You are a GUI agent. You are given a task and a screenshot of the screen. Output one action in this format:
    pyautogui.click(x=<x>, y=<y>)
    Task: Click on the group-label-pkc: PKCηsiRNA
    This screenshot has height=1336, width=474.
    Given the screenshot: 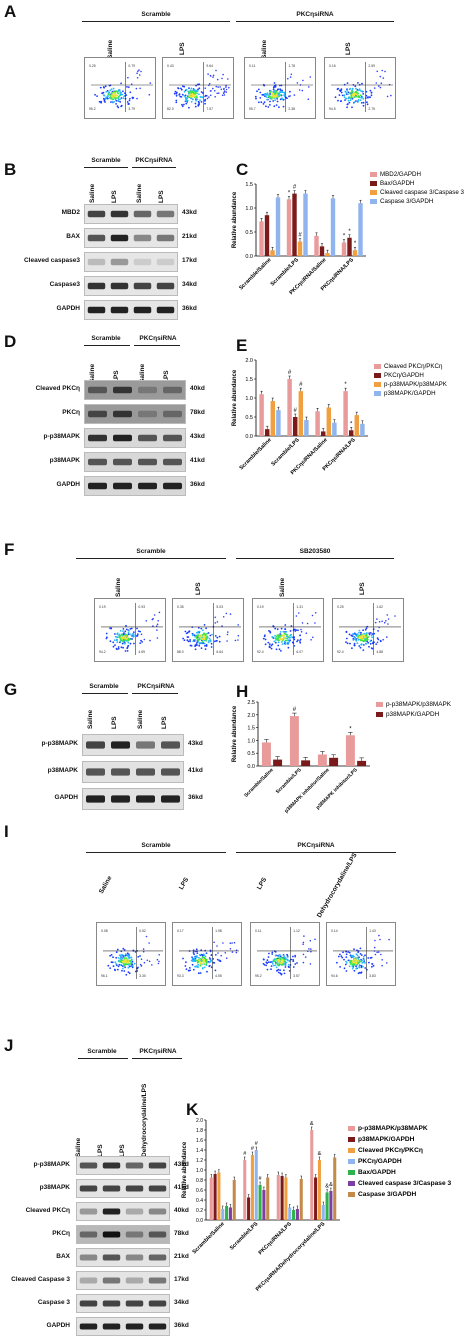 What is the action you would take?
    pyautogui.click(x=315, y=14)
    